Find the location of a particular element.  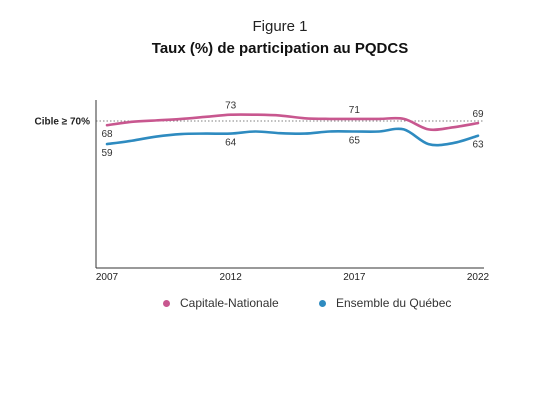

data-labels: 68 73 71 69 59 64 65 63 is located at coordinates (292, 130).